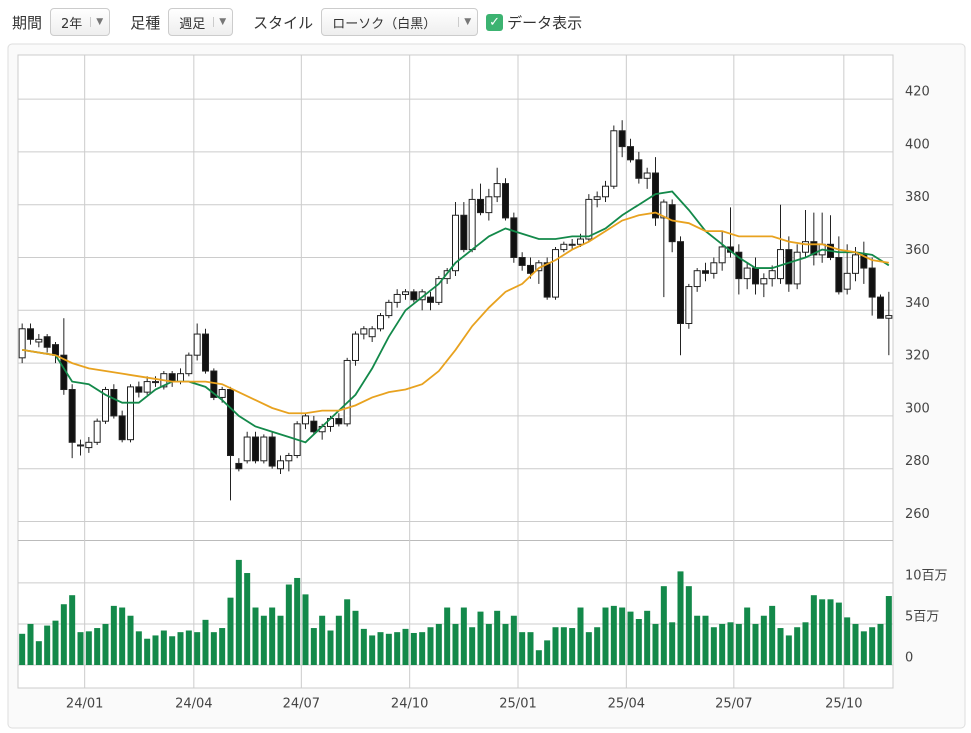 The height and width of the screenshot is (733, 971). What do you see at coordinates (80, 22) in the screenshot?
I see `period-select: 2年 ▼` at bounding box center [80, 22].